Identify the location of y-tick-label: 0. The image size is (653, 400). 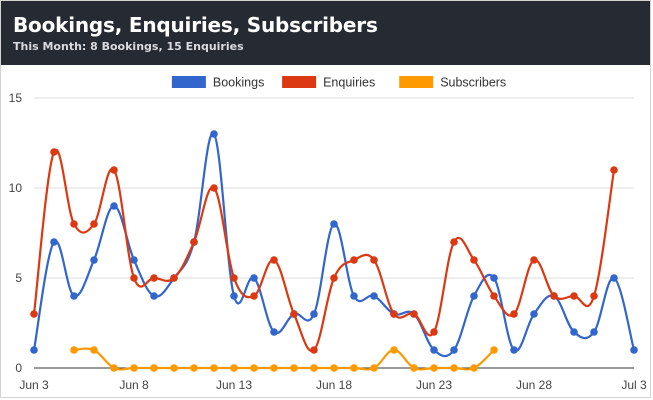
(18, 368).